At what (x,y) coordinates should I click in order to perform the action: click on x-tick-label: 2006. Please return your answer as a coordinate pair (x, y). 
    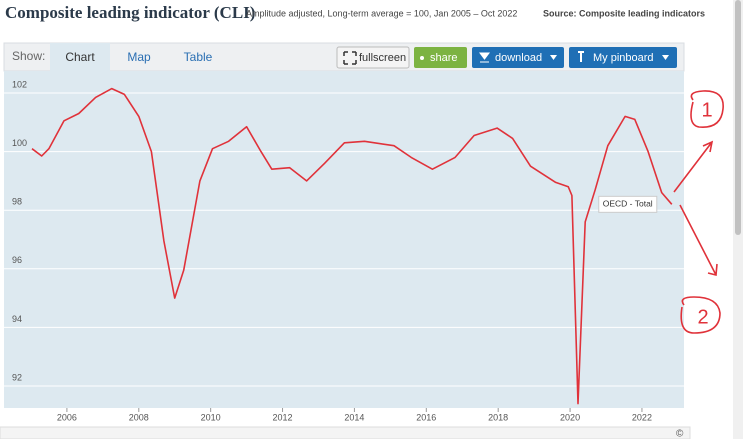
    Looking at the image, I should click on (67, 417).